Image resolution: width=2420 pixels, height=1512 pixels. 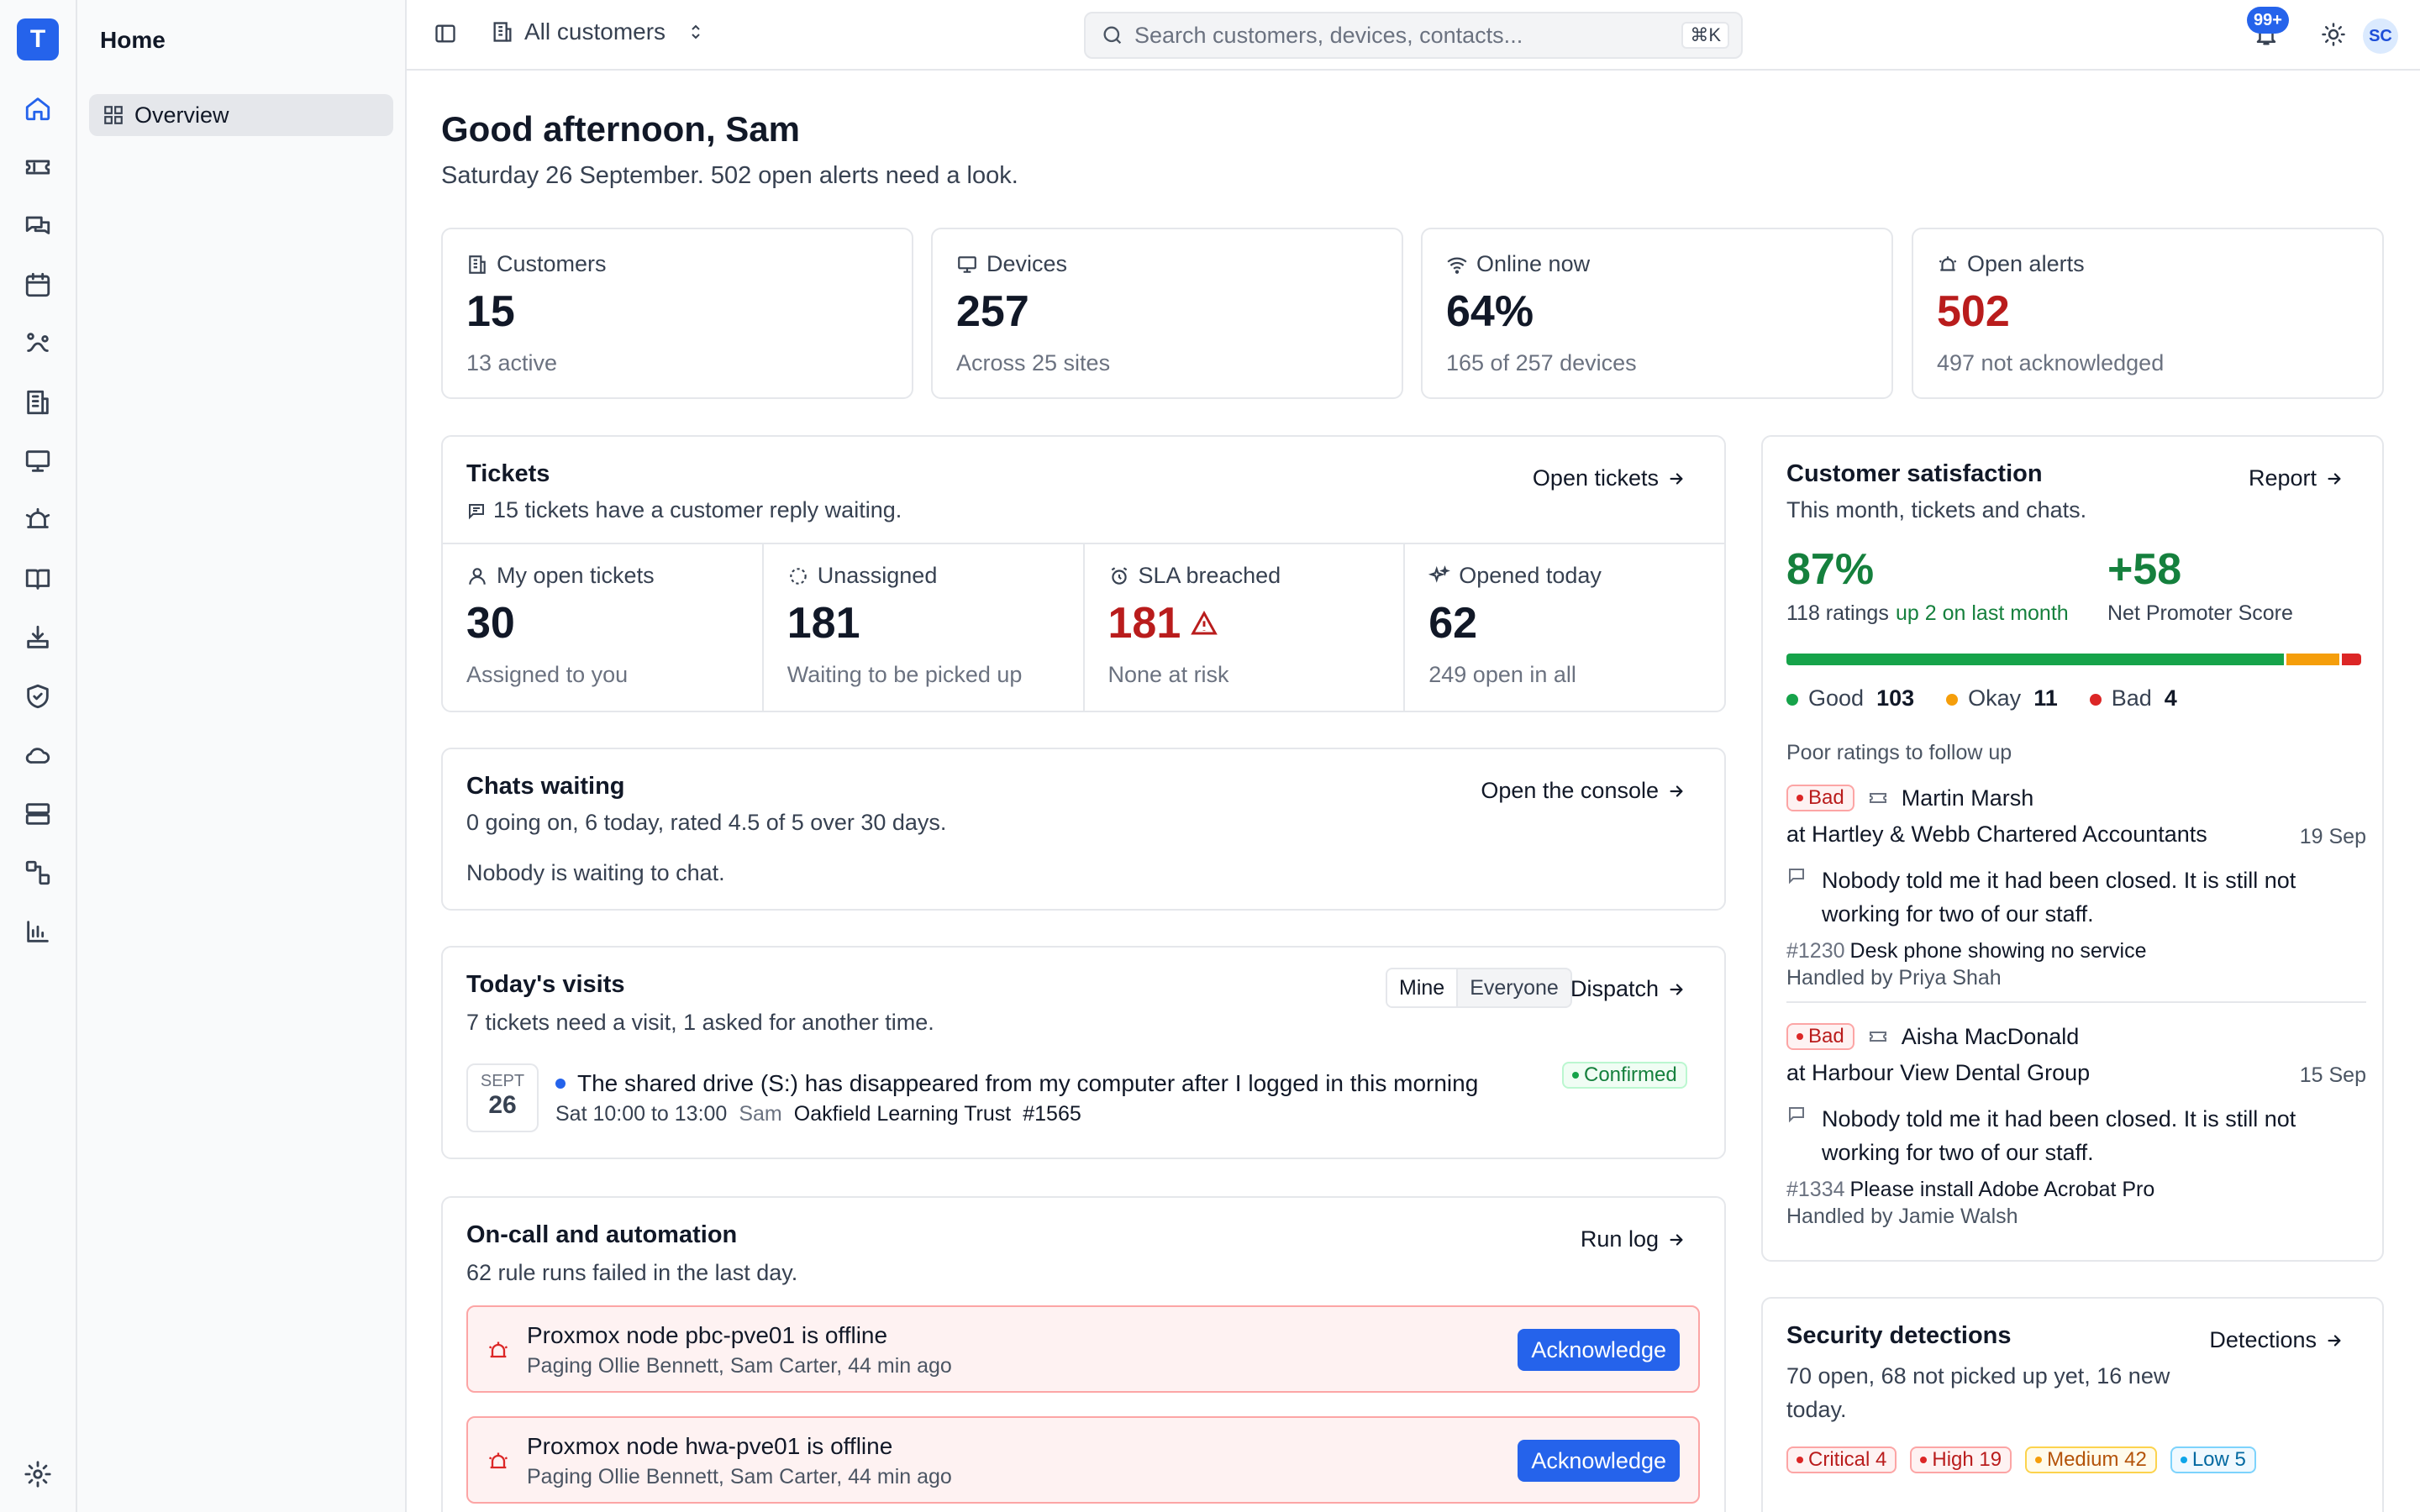 I want to click on chats-icon, so click(x=38, y=226).